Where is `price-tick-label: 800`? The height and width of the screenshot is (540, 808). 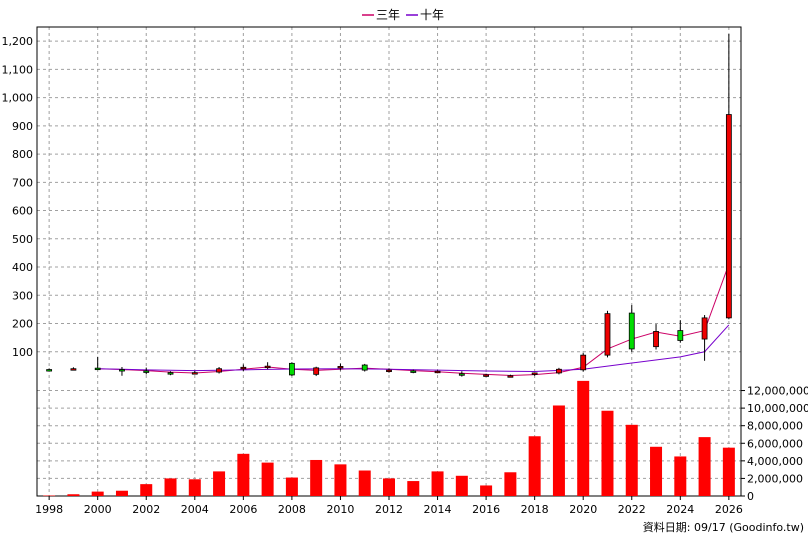 price-tick-label: 800 is located at coordinates (22, 154).